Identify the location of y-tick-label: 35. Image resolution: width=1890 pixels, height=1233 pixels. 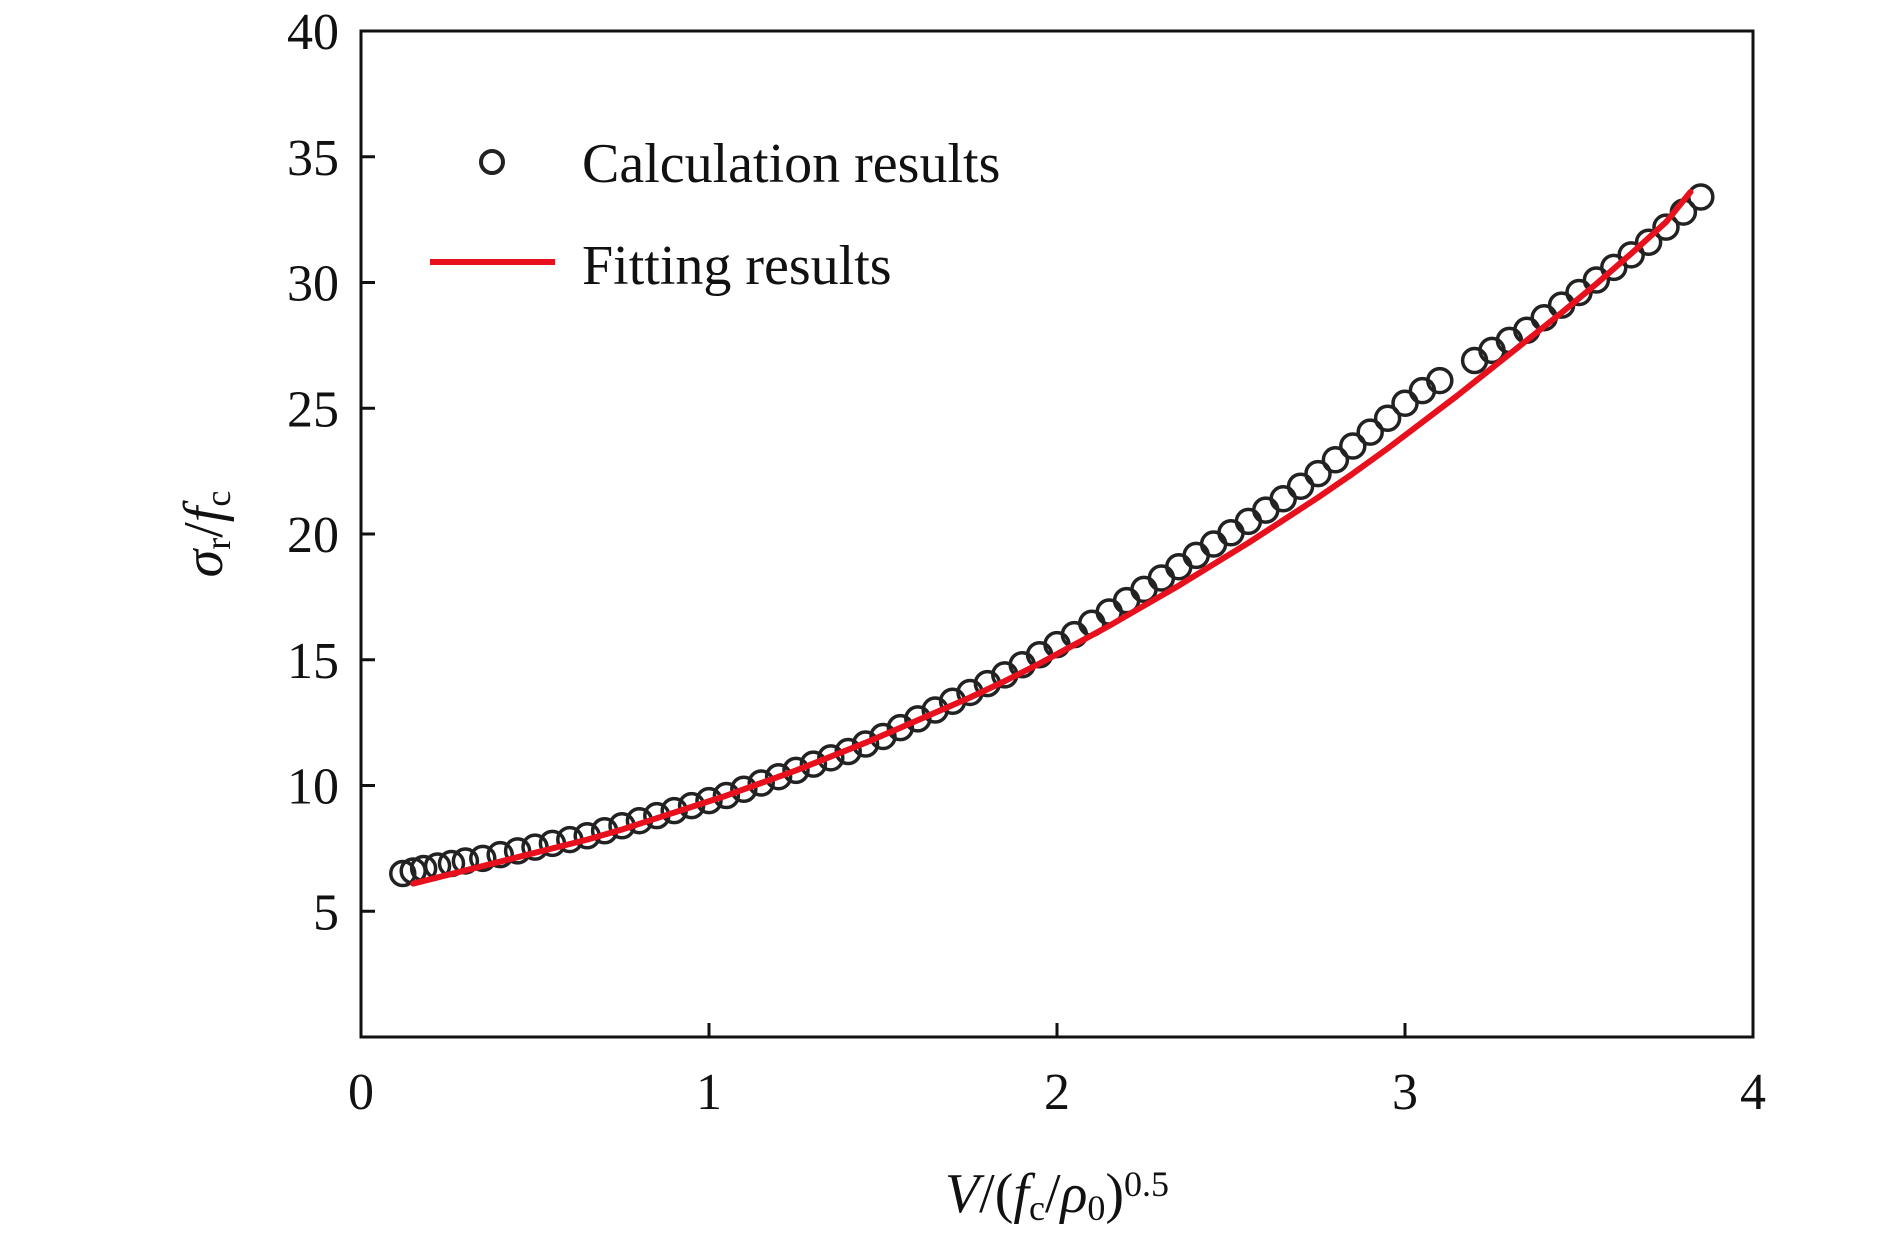
(313, 158).